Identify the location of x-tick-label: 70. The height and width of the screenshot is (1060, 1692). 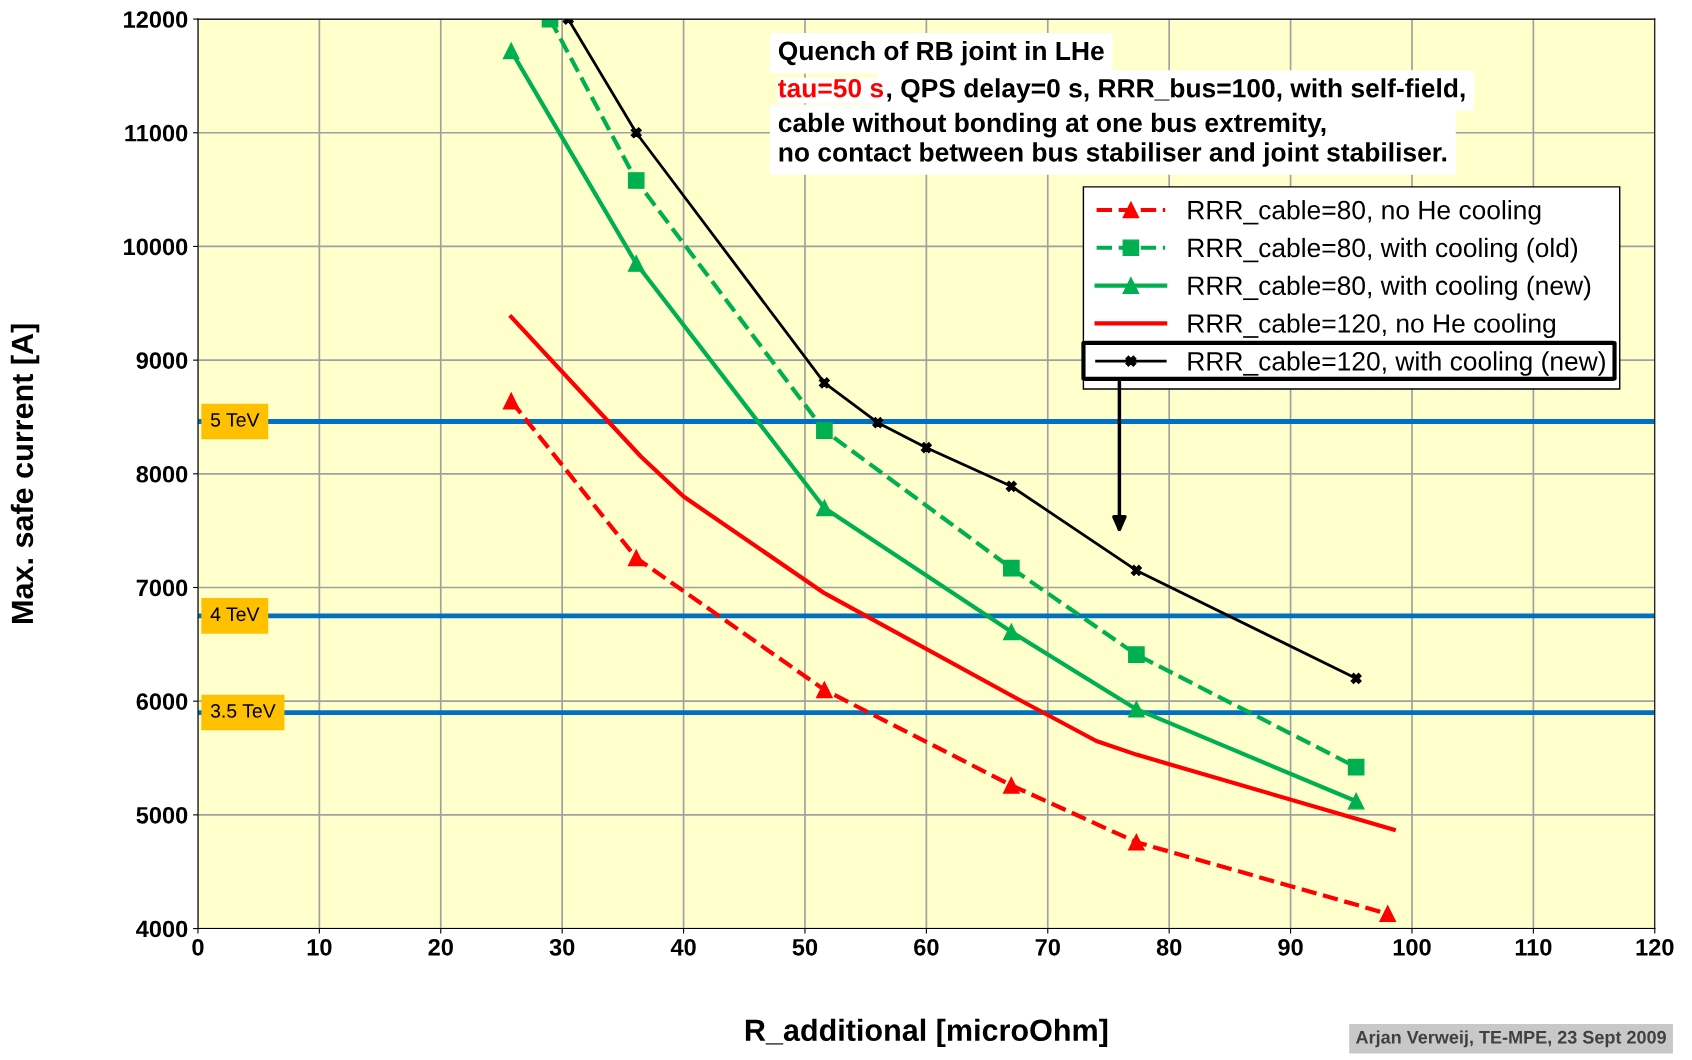
(1047, 947).